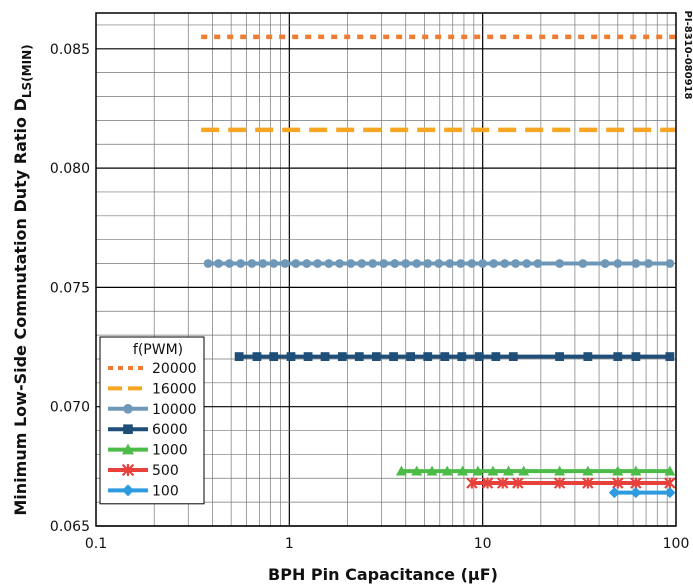 Image resolution: width=693 pixels, height=588 pixels. Describe the element at coordinates (170, 451) in the screenshot. I see `legend-label-1000: 1000` at that location.